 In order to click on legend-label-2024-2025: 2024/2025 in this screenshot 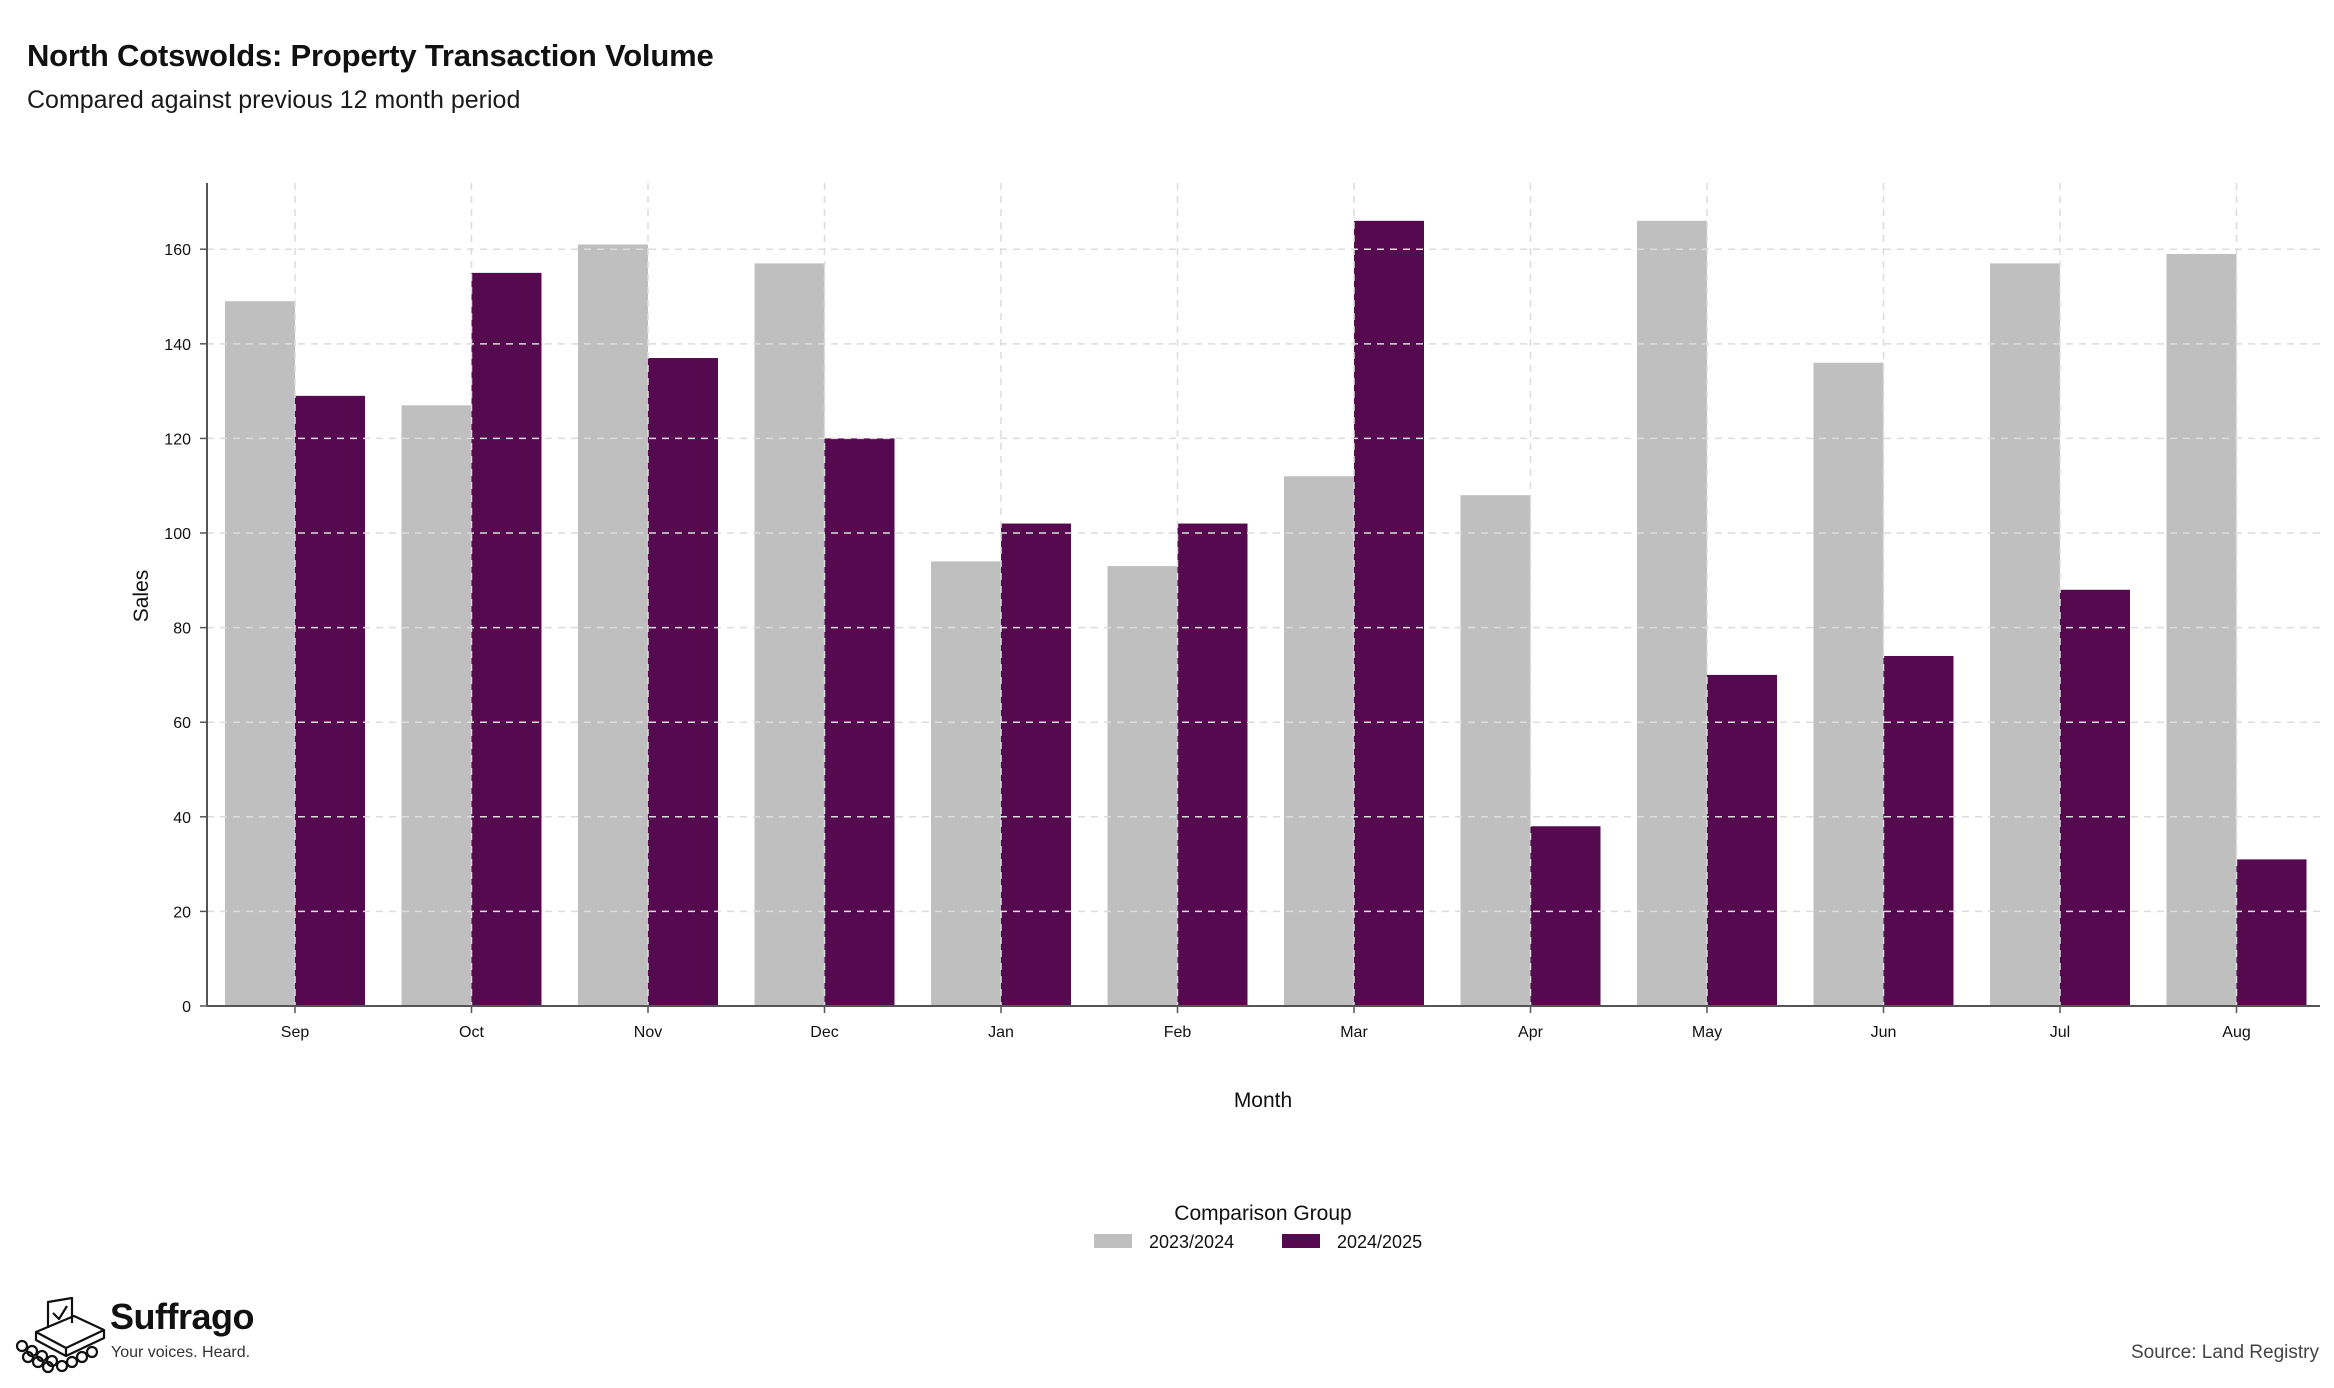, I will do `click(1379, 1242)`.